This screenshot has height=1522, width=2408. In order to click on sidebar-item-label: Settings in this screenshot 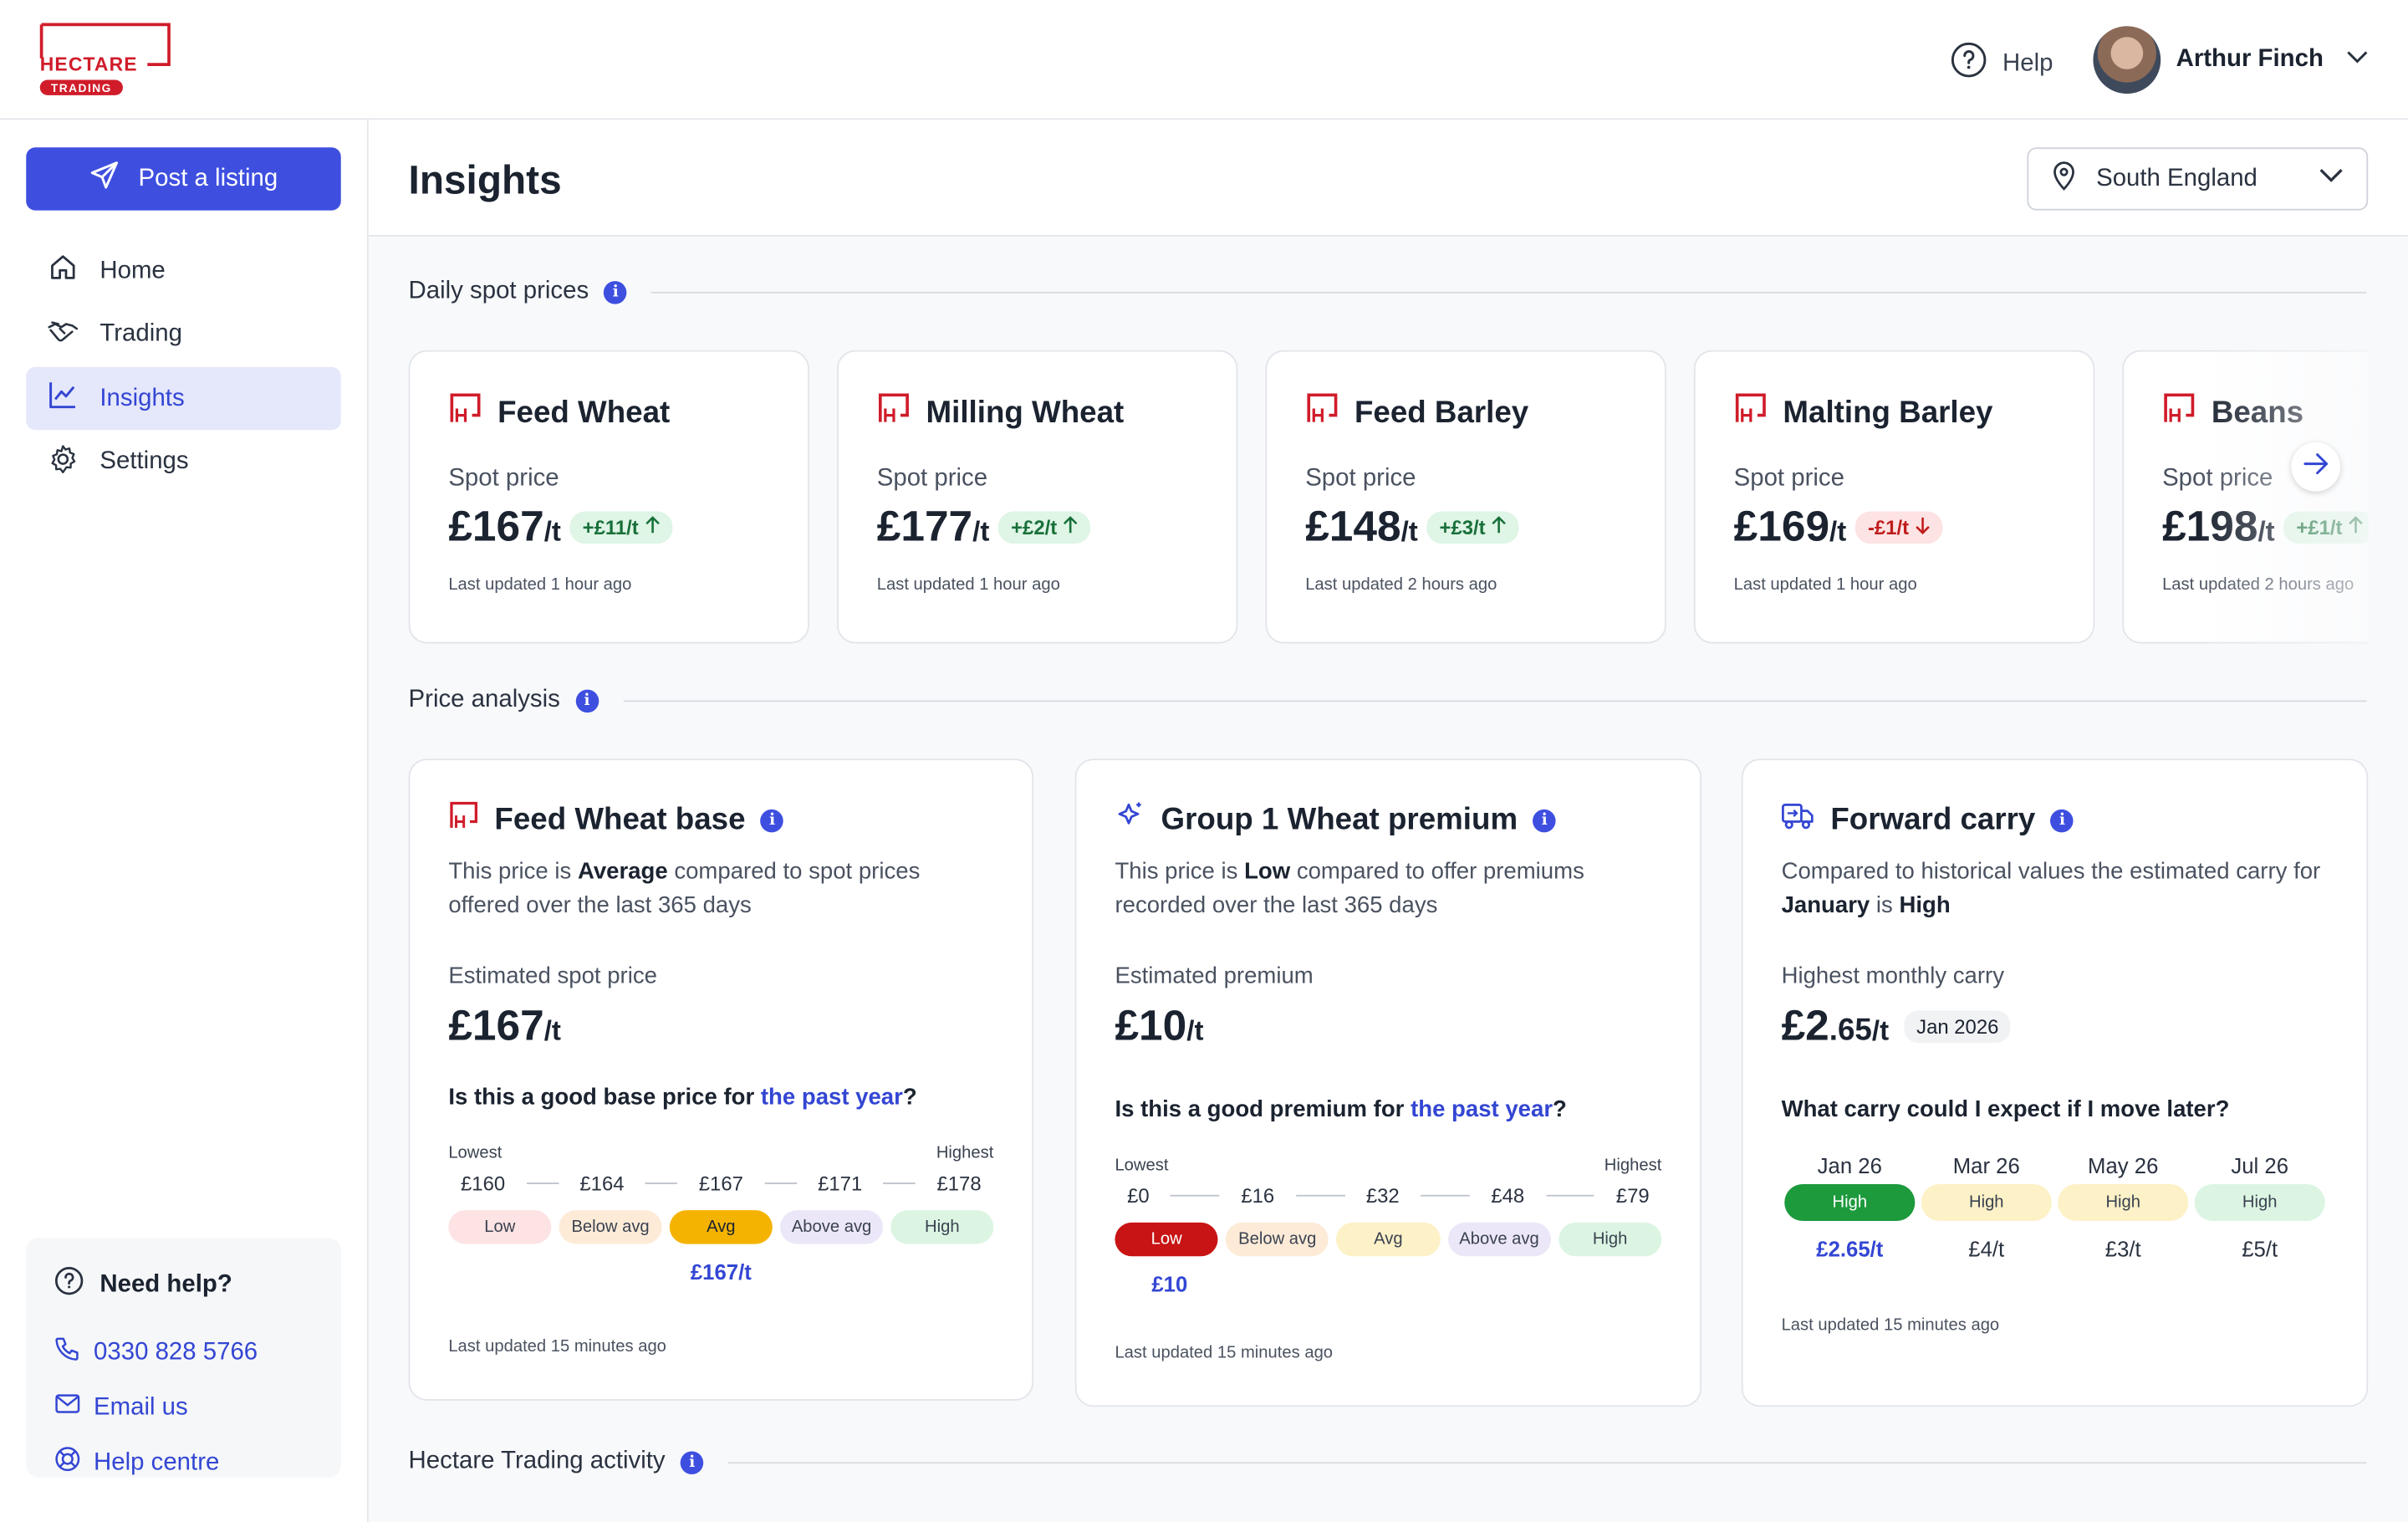, I will do `click(144, 462)`.